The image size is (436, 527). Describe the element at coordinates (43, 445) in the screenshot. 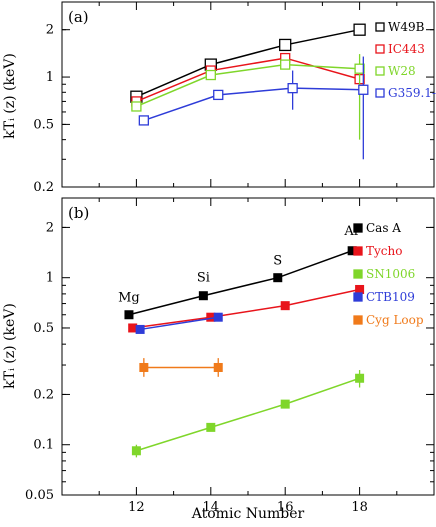

I see `y-tick-label: 0.1` at that location.